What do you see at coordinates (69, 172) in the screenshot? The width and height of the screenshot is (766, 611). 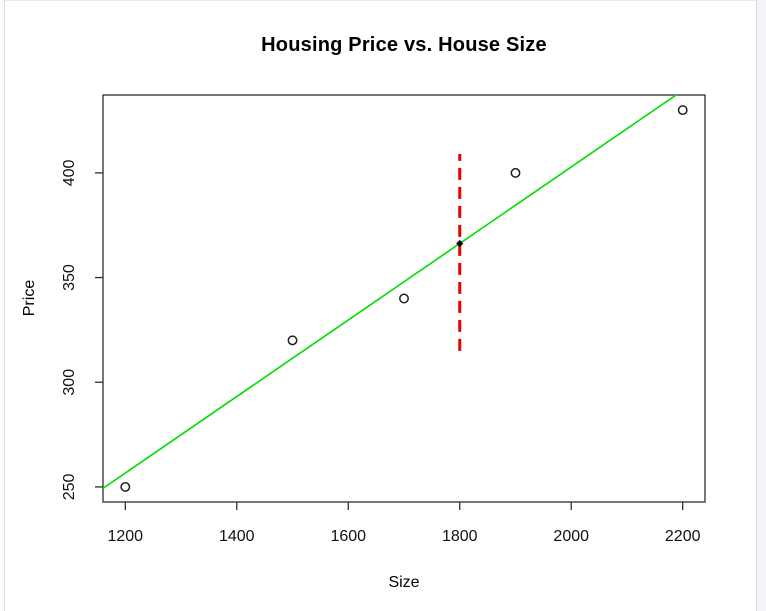 I see `y-tick-label: 400` at bounding box center [69, 172].